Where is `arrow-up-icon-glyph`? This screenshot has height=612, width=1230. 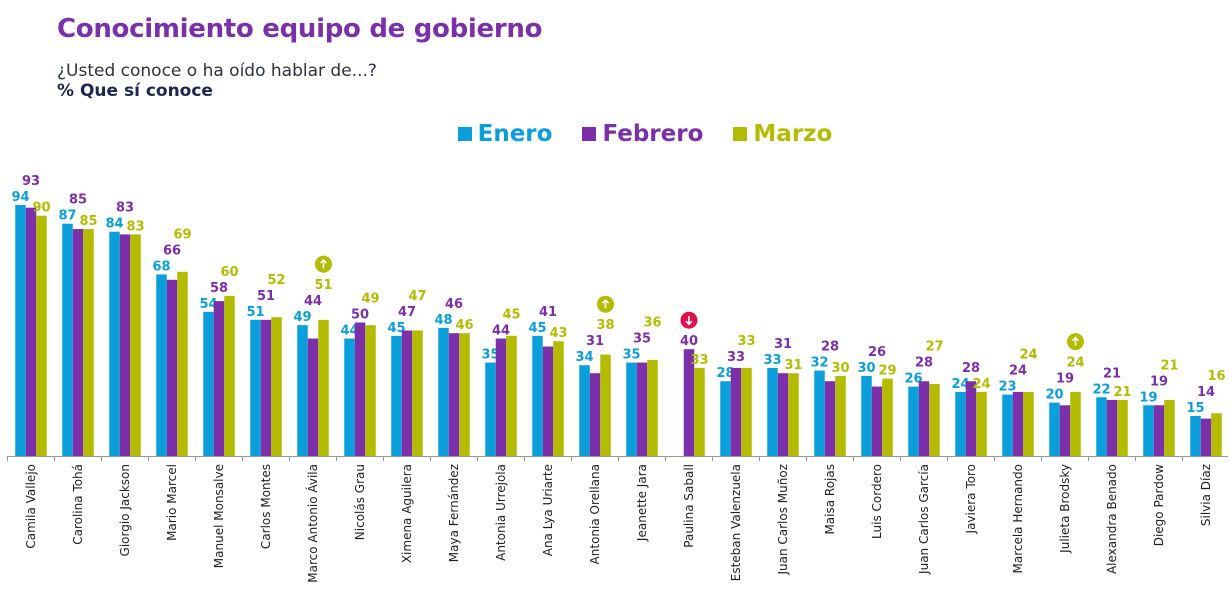
arrow-up-icon-glyph is located at coordinates (1075, 341).